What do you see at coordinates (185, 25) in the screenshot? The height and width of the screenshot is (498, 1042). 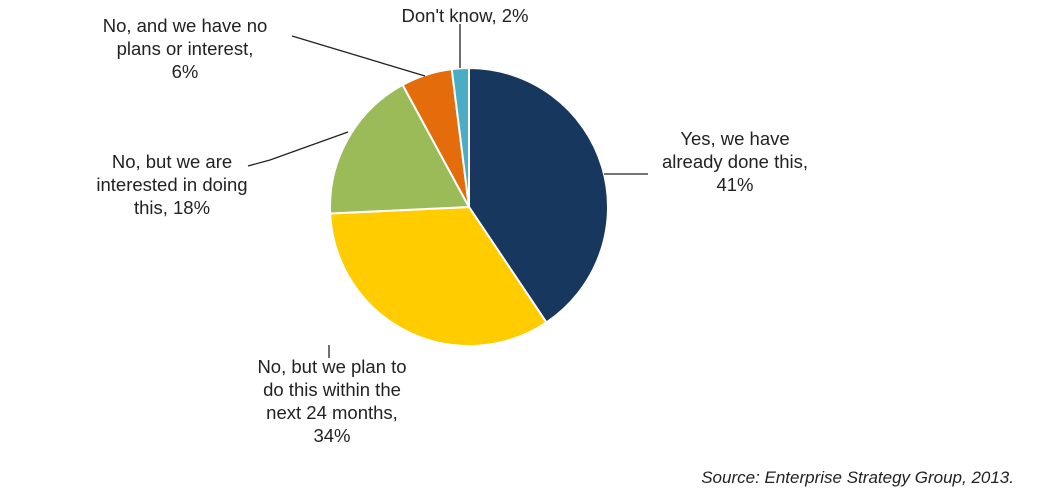 I see `slice-label-line: No, and we have no` at bounding box center [185, 25].